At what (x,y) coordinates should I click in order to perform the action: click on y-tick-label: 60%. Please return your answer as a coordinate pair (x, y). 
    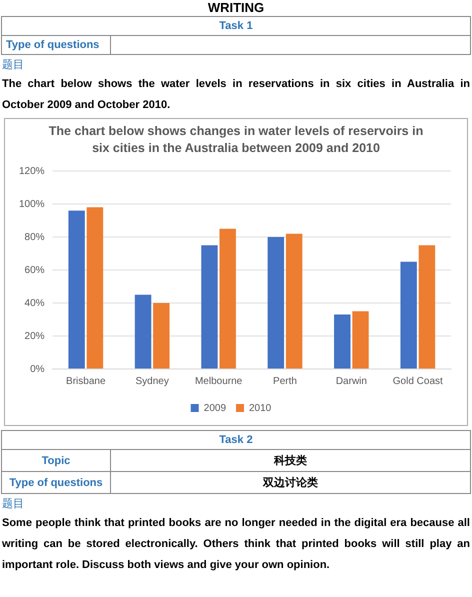
    Looking at the image, I should click on (34, 270).